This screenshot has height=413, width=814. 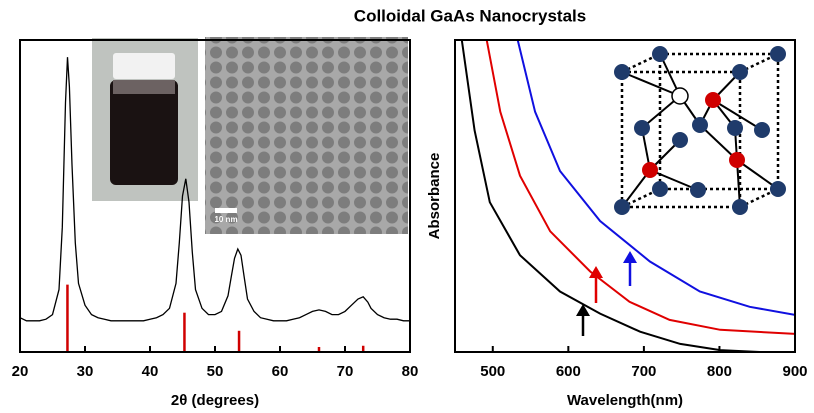 I want to click on x-tick-label: 700, so click(x=643, y=371).